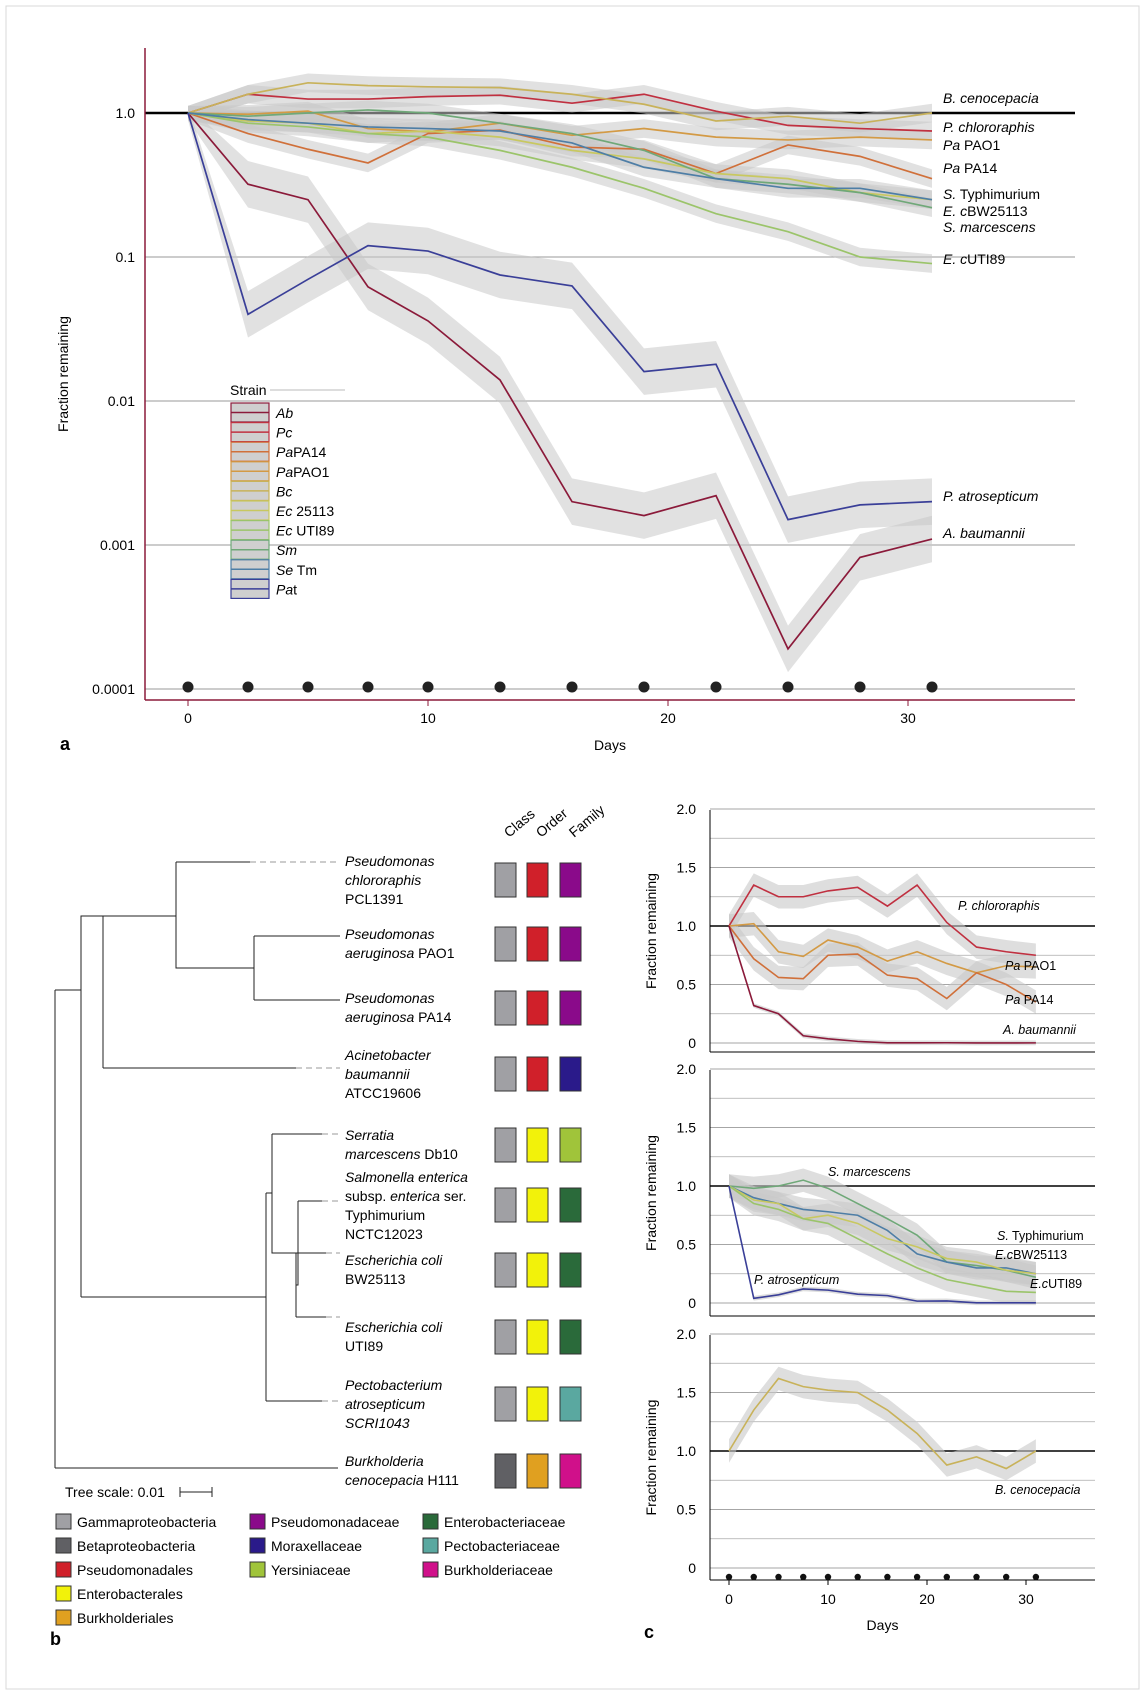 This screenshot has height=1695, width=1145. What do you see at coordinates (136, 1546) in the screenshot?
I see `legend-item: Betaproteobacteria` at bounding box center [136, 1546].